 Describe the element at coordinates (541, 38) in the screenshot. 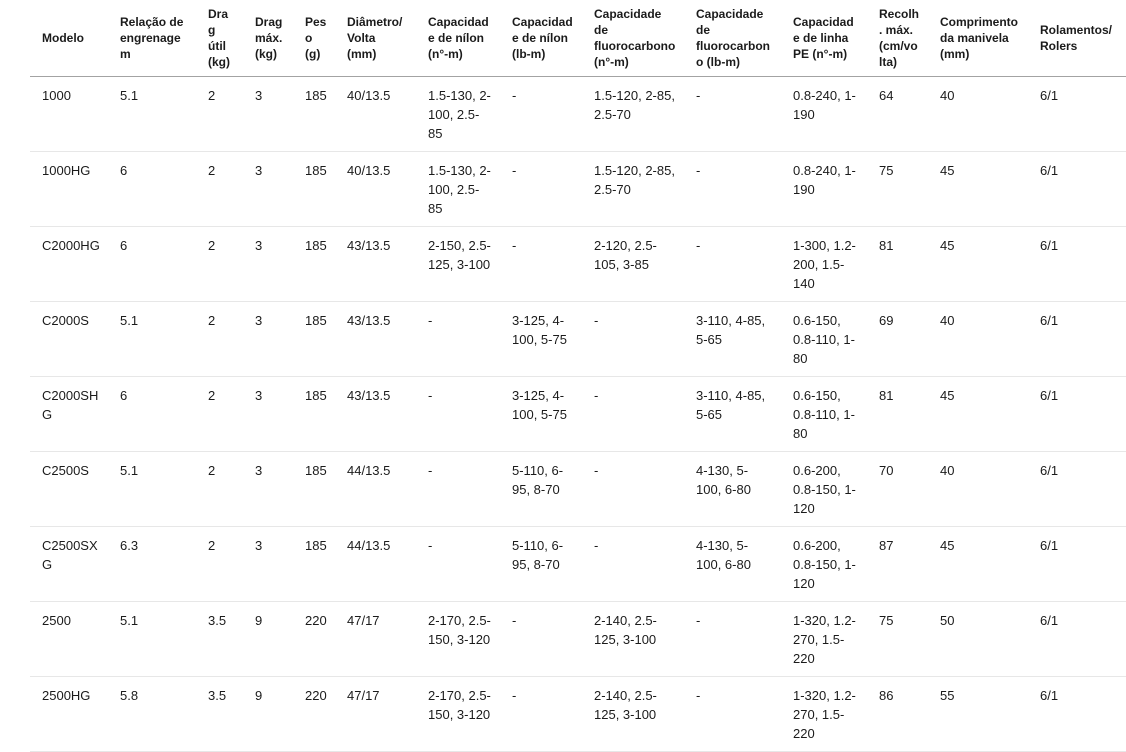

I see `column-header-cap-nilon-lb: Capacidade de nílon (lb-m)` at that location.